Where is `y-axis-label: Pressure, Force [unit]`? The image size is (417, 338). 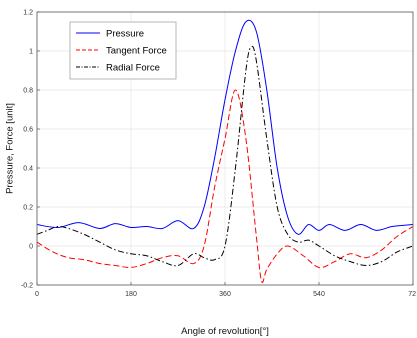 y-axis-label: Pressure, Force [unit] is located at coordinates (10, 148).